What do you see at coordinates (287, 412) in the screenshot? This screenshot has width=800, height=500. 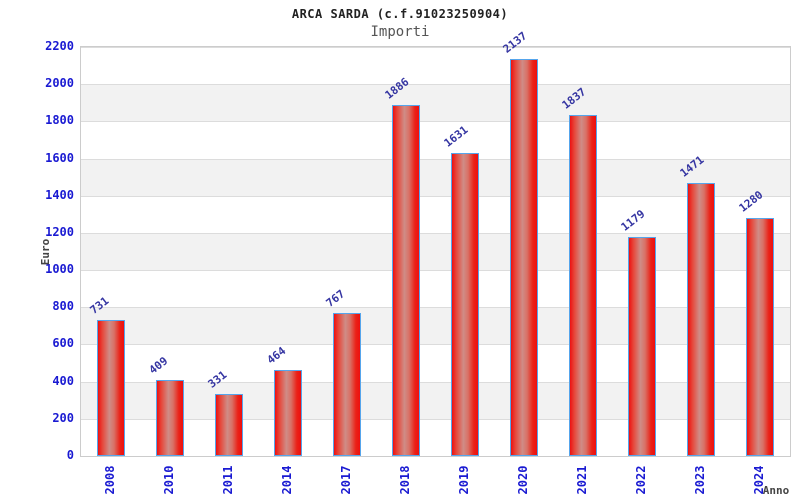 I see `bar-2014` at bounding box center [287, 412].